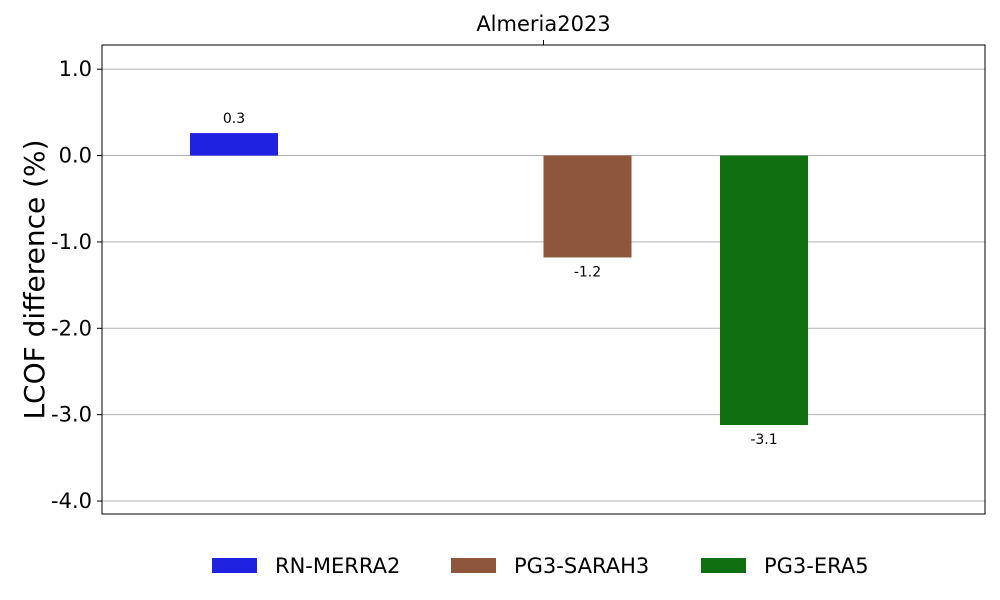 This screenshot has height=600, width=1000. I want to click on chart-title: Almeria2023, so click(543, 24).